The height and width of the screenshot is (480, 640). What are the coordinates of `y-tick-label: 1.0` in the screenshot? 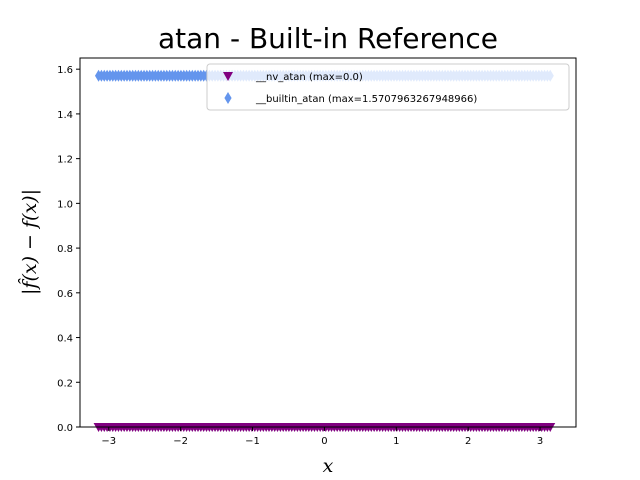 It's located at (65, 204).